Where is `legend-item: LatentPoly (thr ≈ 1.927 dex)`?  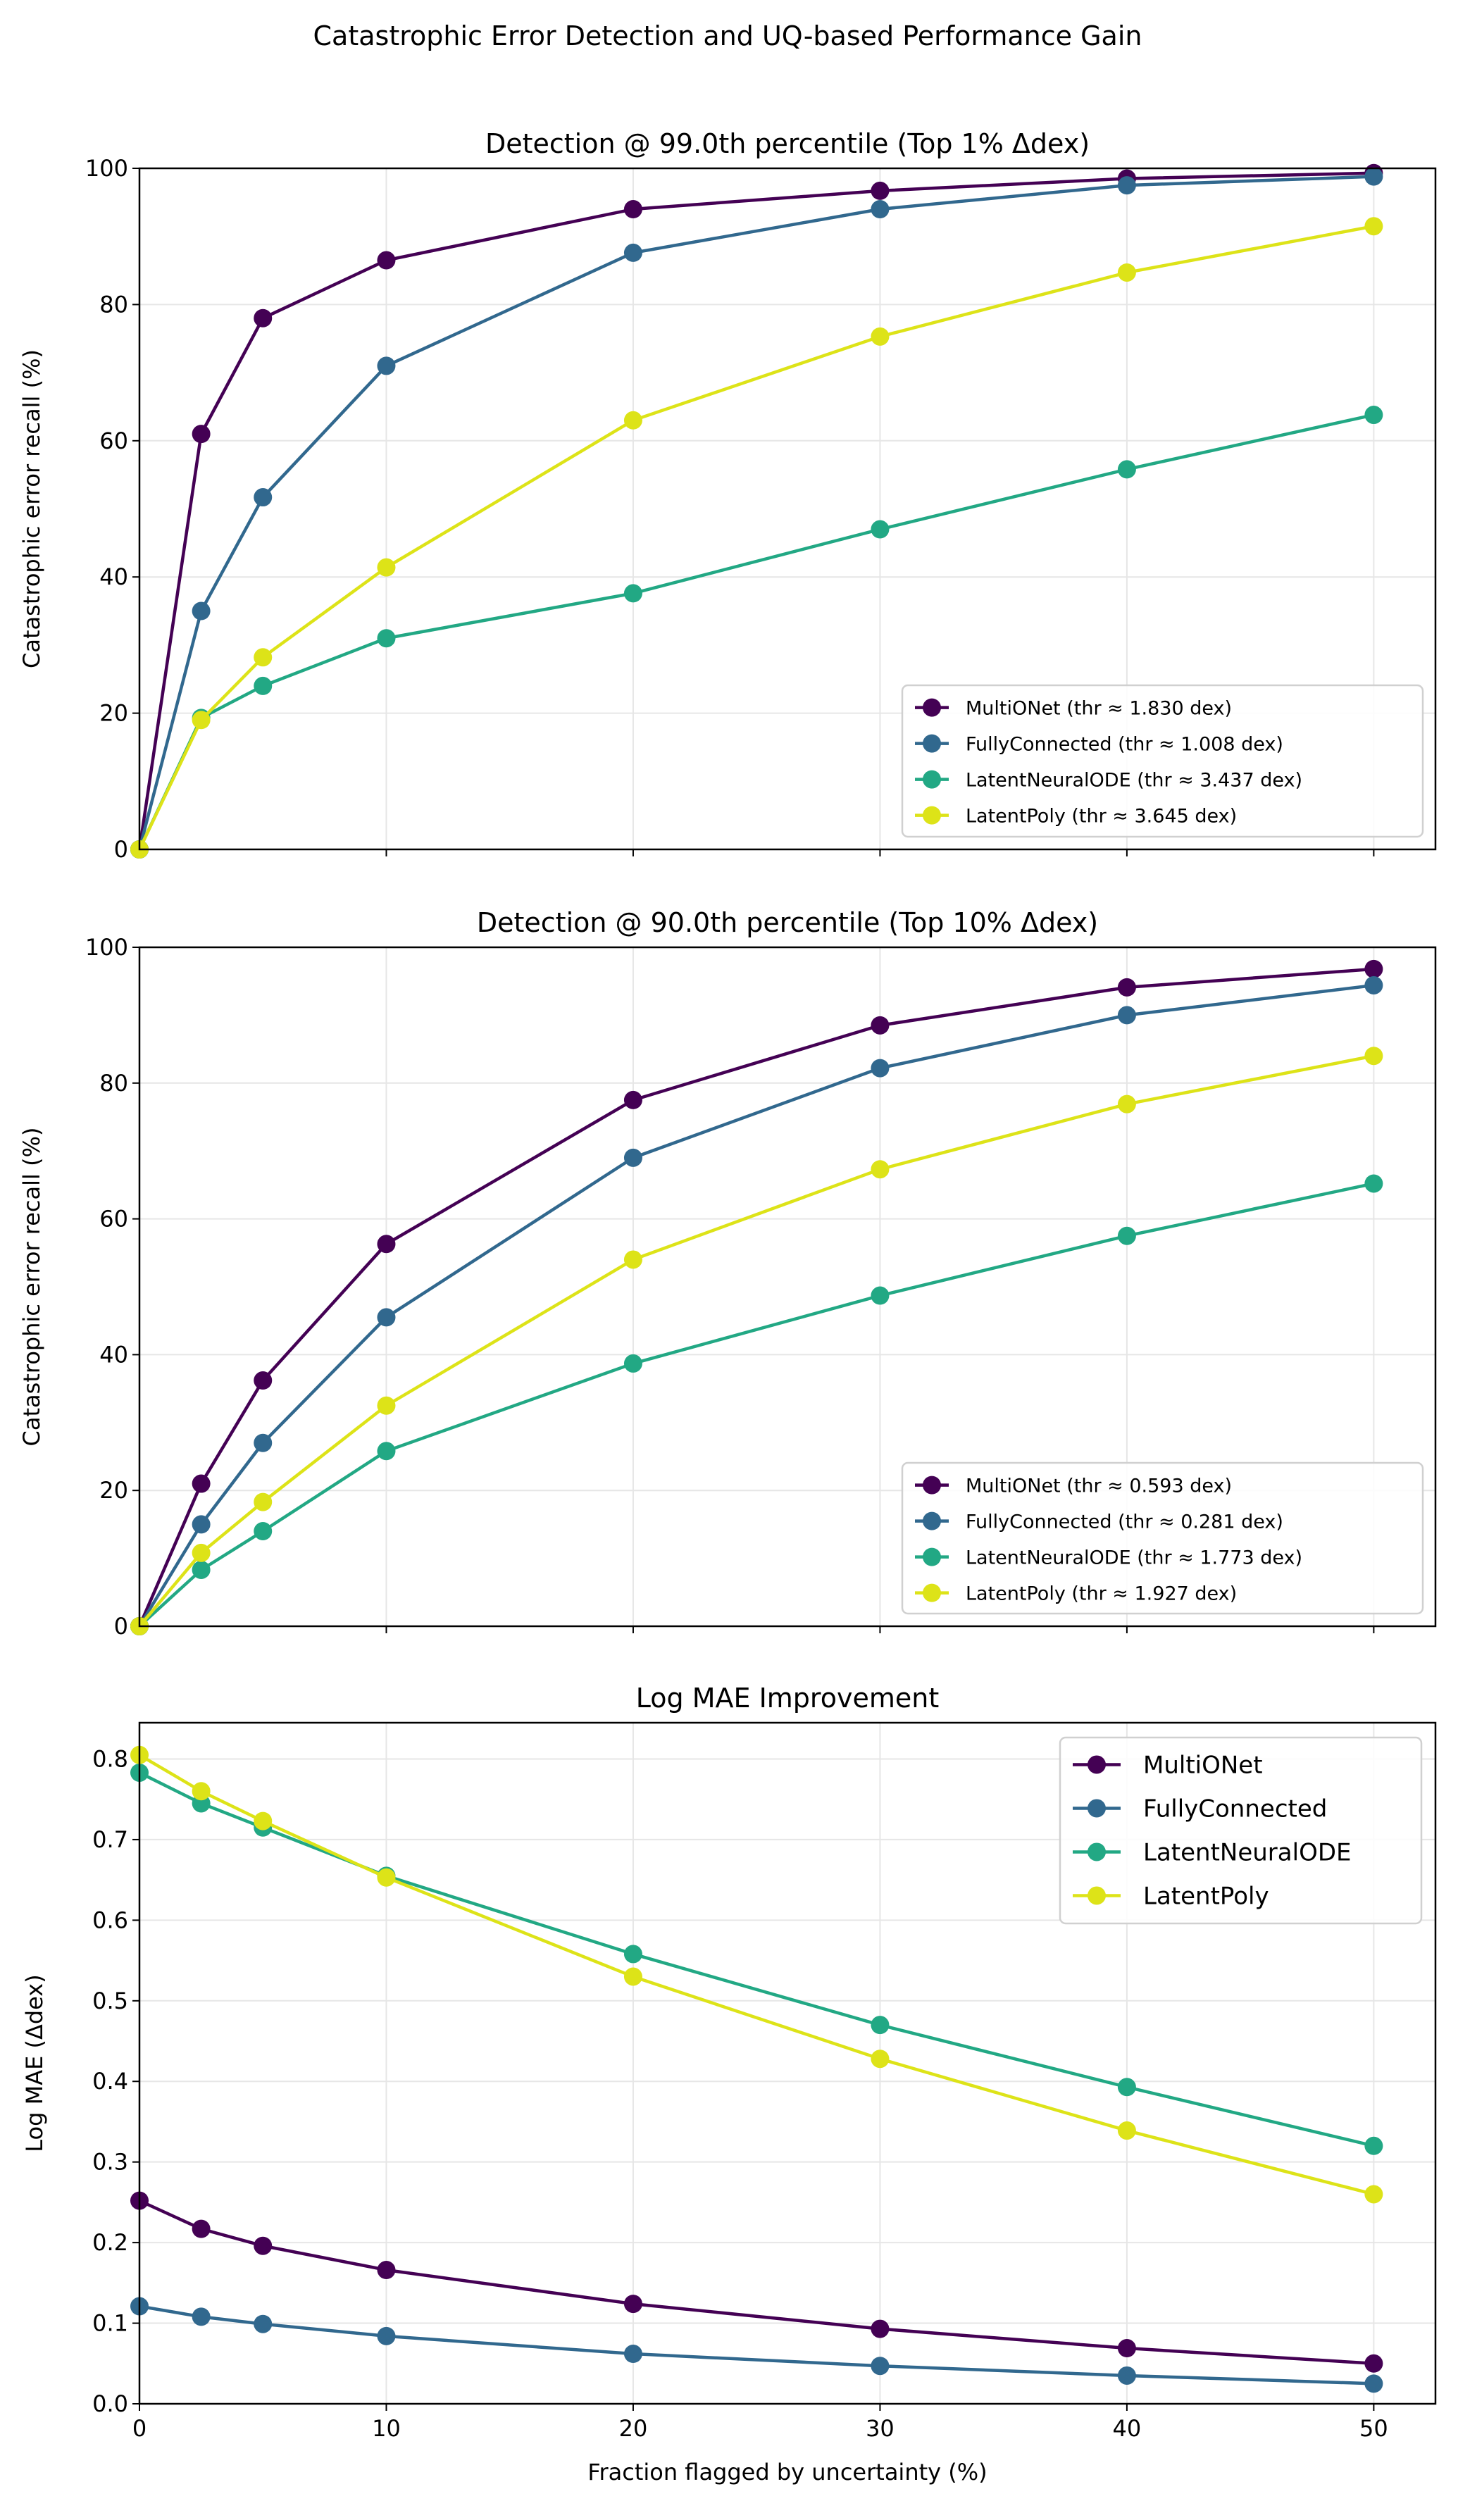
legend-item: LatentPoly (thr ≈ 1.927 dex) is located at coordinates (1076, 1594).